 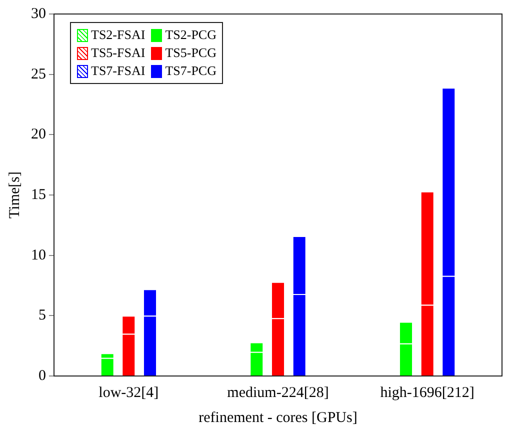 I want to click on x-tick-label: high-1696[212], so click(x=427, y=392).